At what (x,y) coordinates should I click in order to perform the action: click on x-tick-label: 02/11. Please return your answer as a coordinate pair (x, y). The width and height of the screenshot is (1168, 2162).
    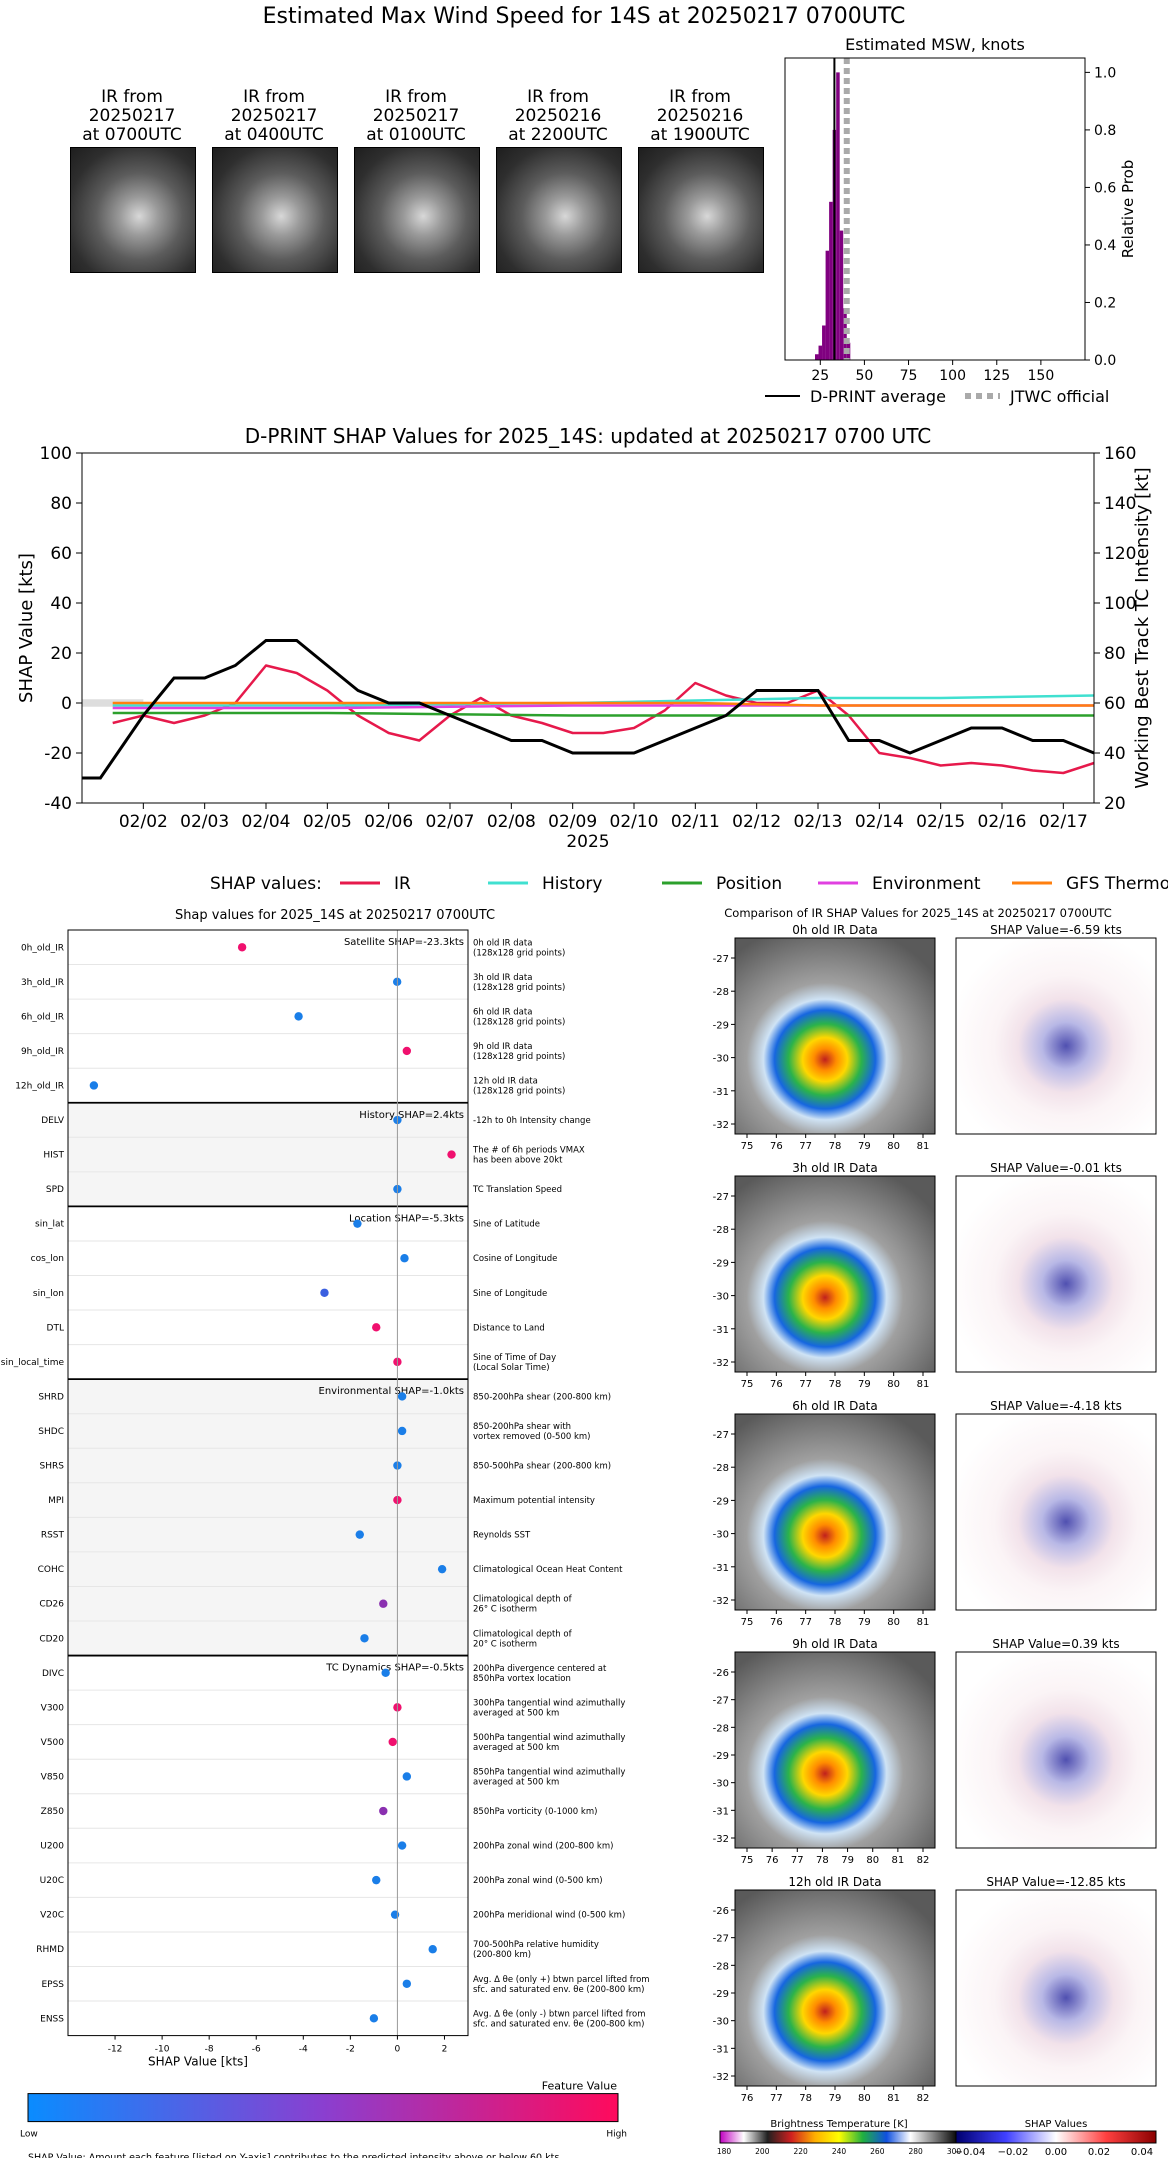
    Looking at the image, I should click on (695, 822).